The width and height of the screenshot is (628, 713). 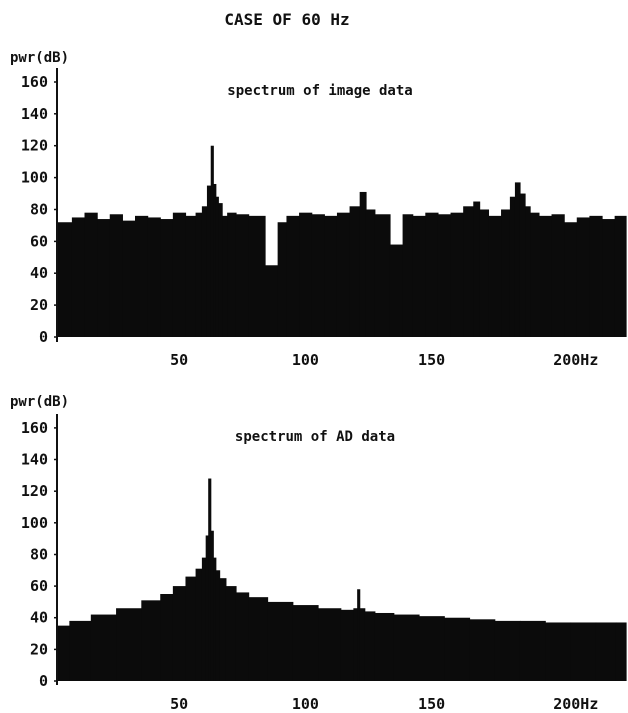 I want to click on chart-0-y-tick-label: 100, so click(x=34, y=178).